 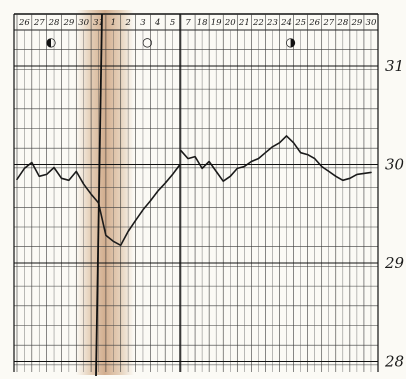 I want to click on y-tick-label: 29, so click(x=394, y=263).